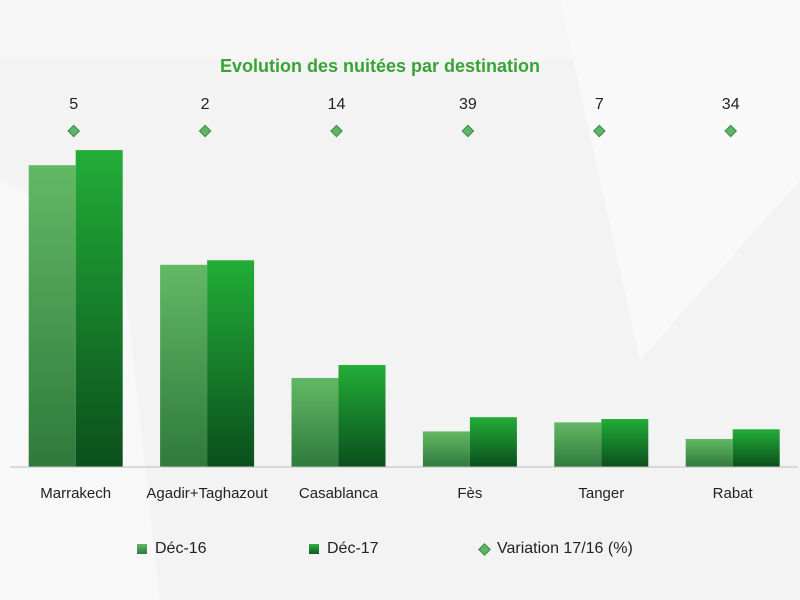 The image size is (800, 600). What do you see at coordinates (205, 131) in the screenshot?
I see `variation-marker-agadir-taghazout` at bounding box center [205, 131].